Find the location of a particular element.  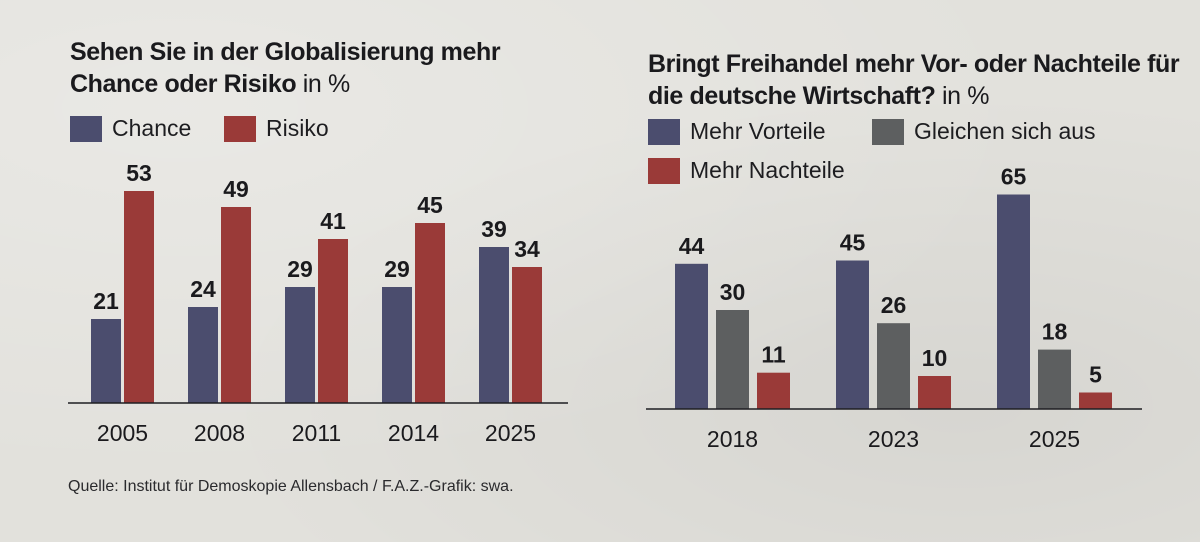

legend-chance-swatch is located at coordinates (86, 128).